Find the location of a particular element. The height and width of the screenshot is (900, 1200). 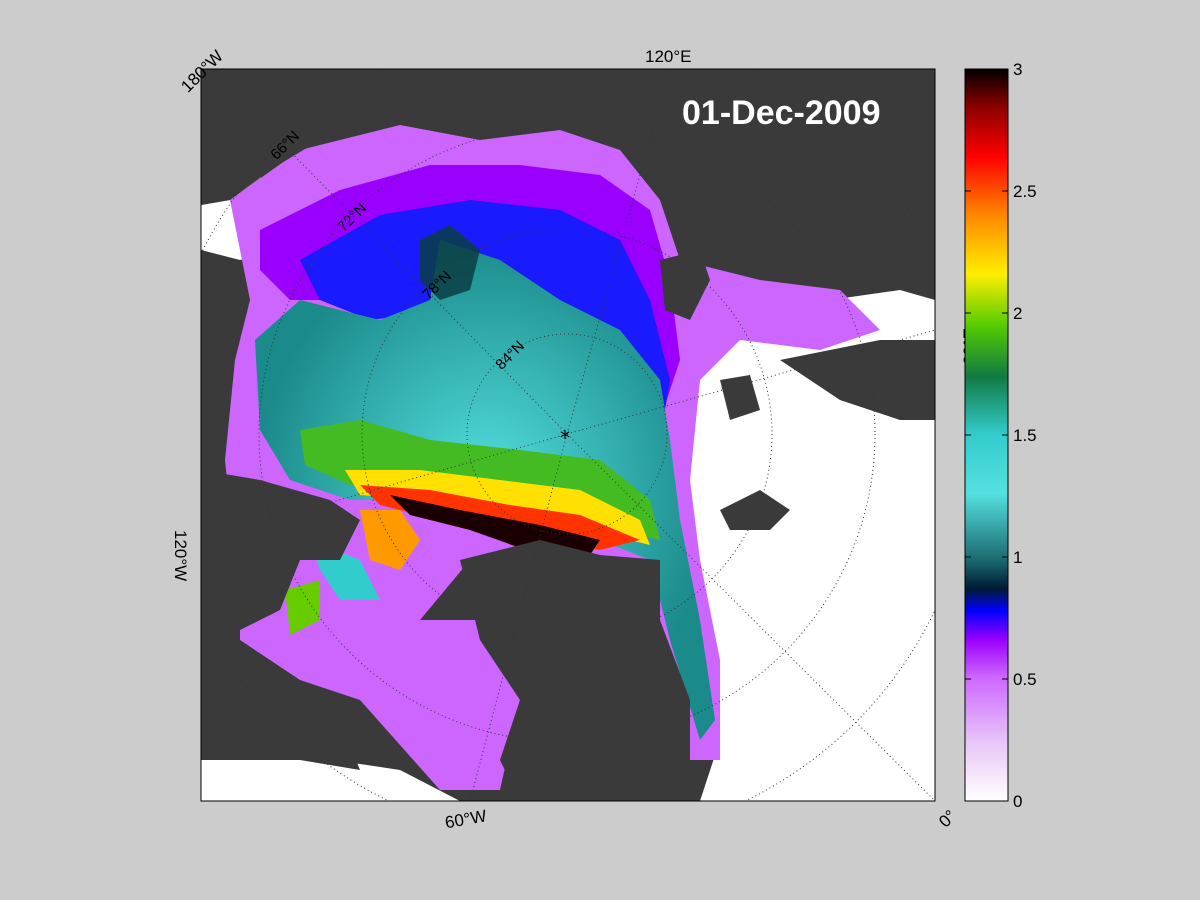

novaya-zemlya is located at coordinates (685, 285).